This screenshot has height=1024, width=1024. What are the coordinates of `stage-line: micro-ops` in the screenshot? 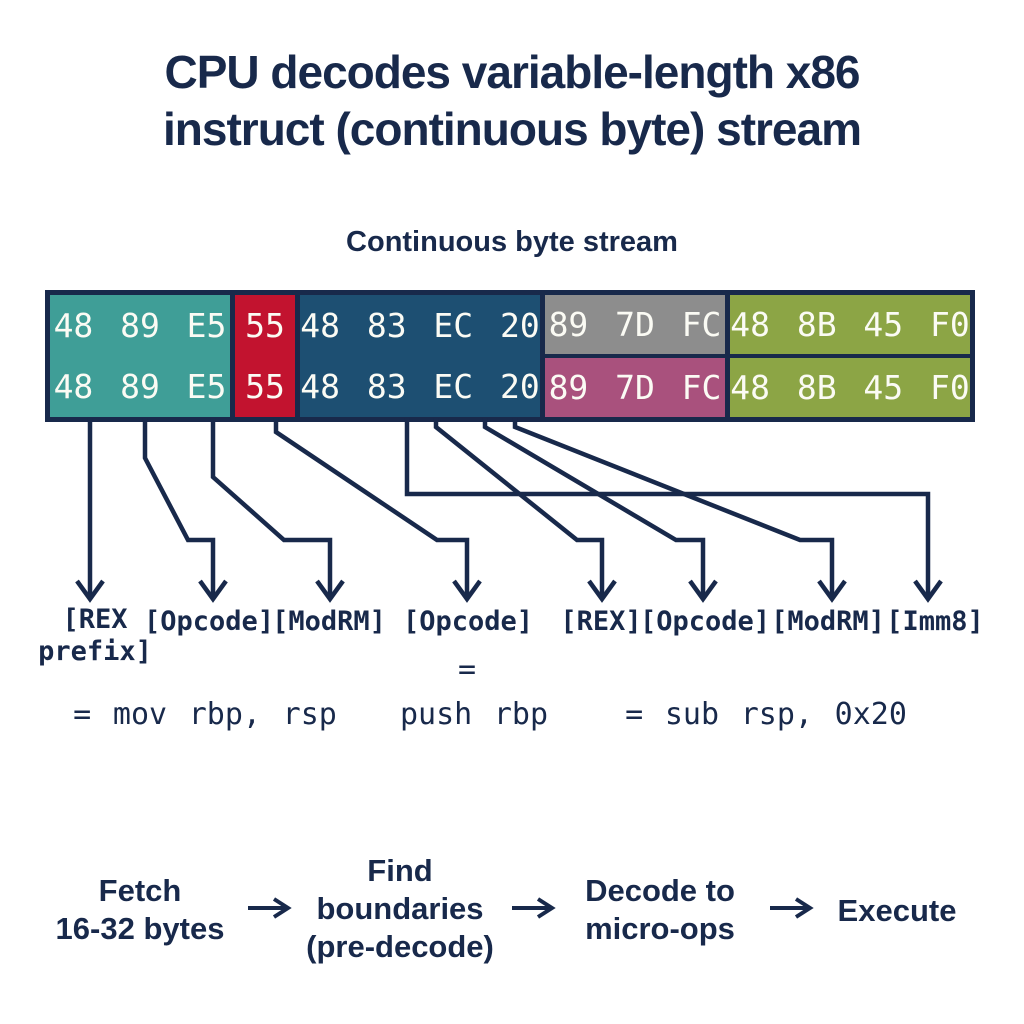 It's located at (660, 928).